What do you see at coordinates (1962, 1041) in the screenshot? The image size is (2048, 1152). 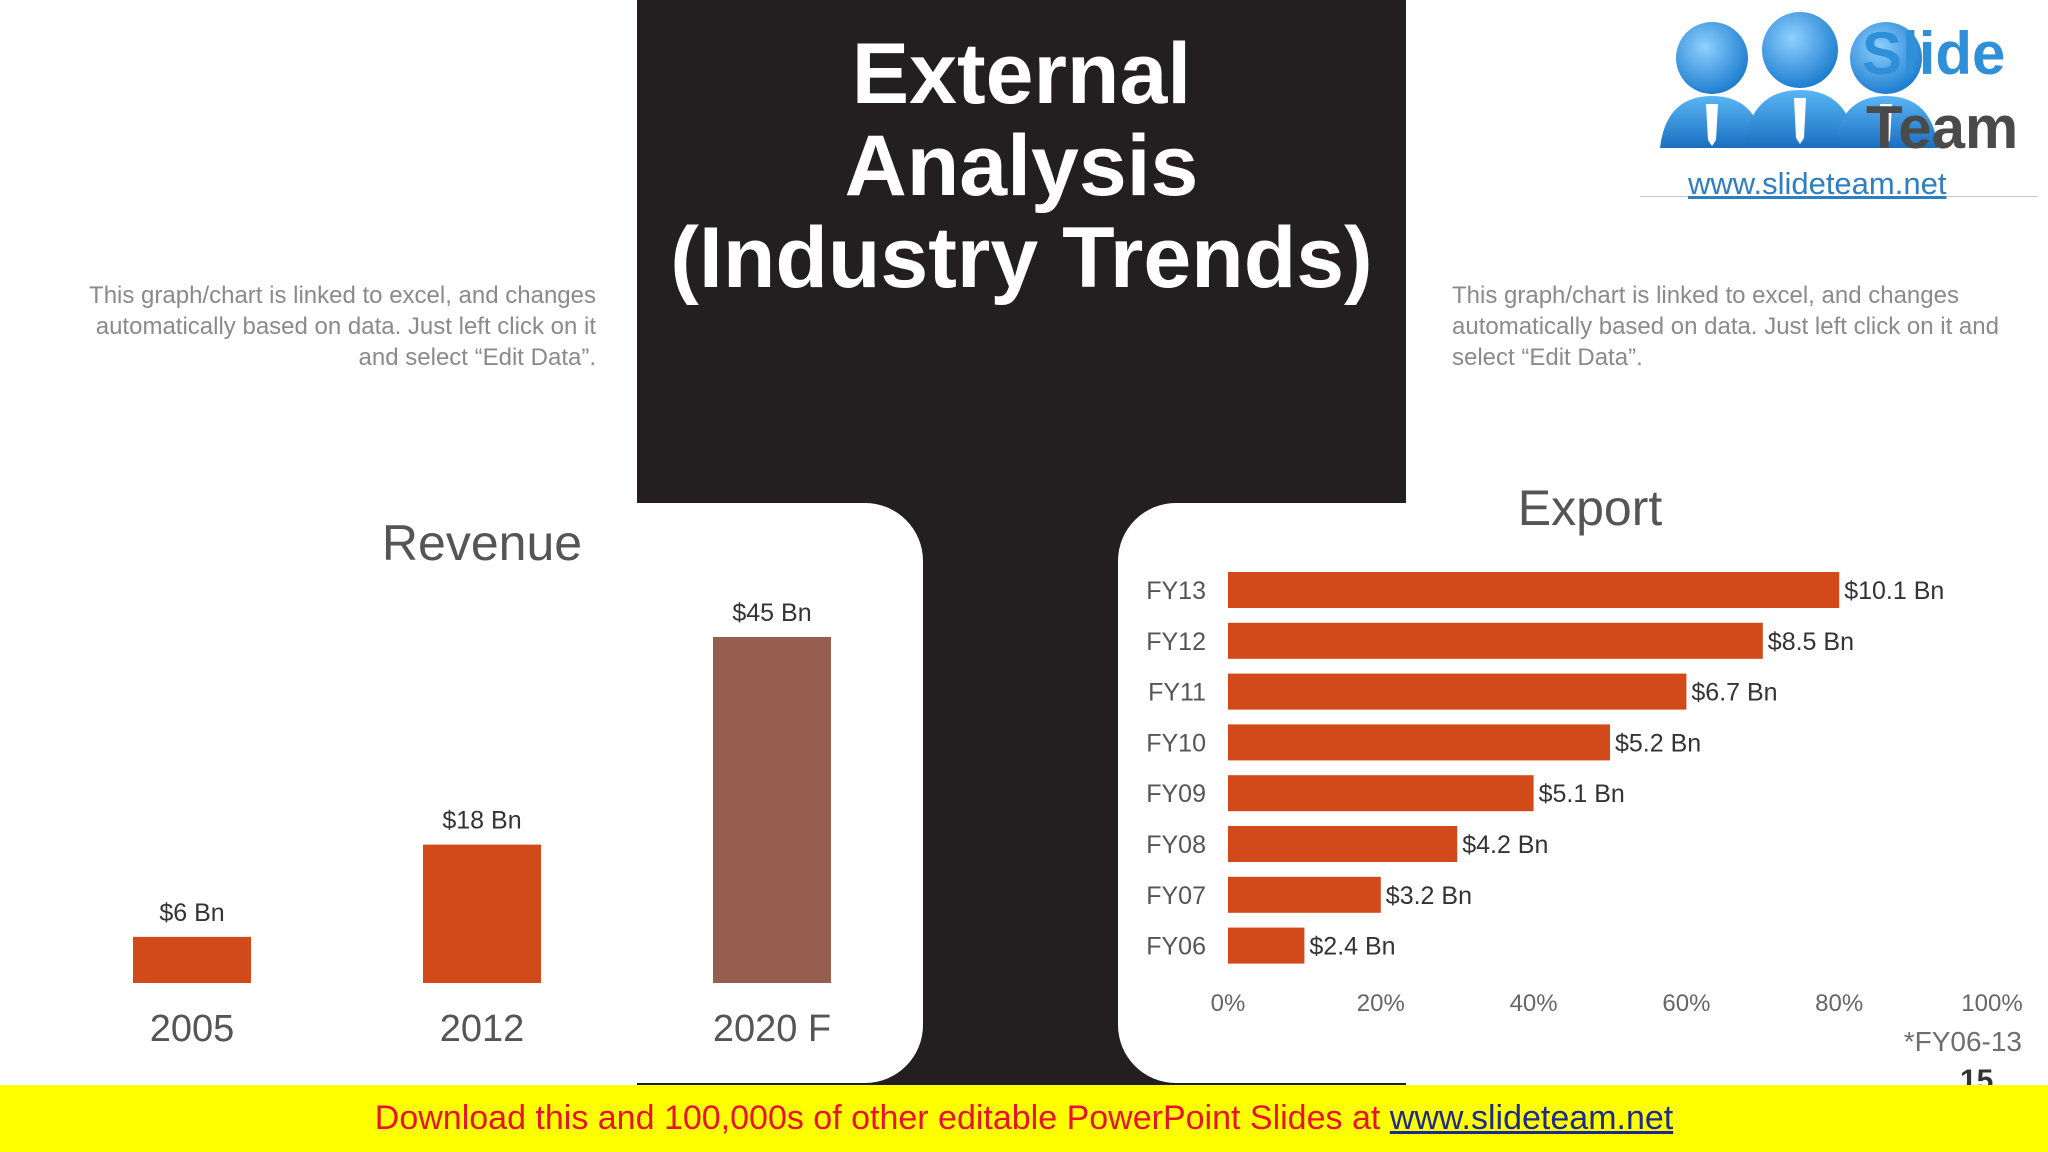 I see `chart-footnote: *FY06-13` at bounding box center [1962, 1041].